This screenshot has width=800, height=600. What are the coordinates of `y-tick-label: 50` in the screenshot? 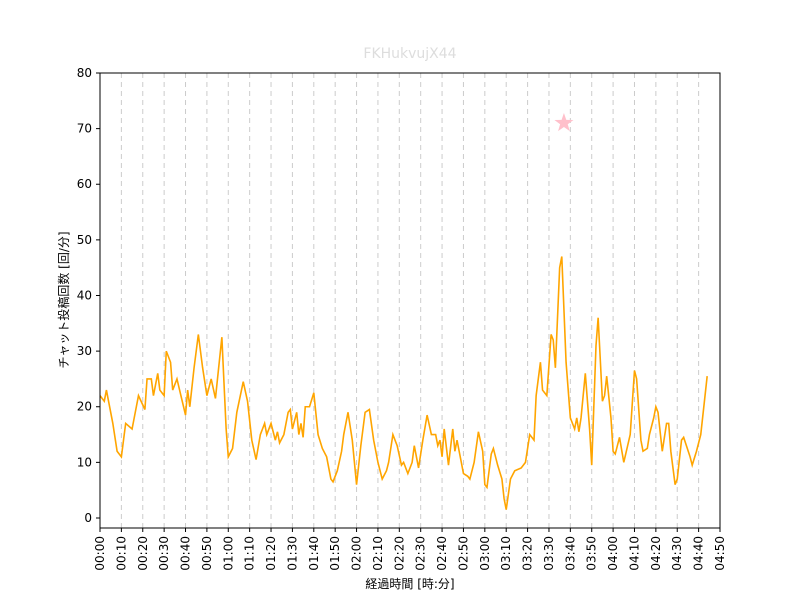 It's located at (84, 240).